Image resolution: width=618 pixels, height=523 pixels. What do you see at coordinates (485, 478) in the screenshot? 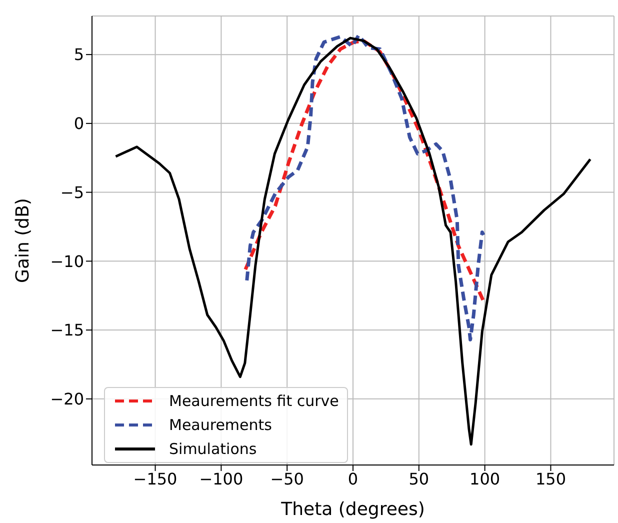
I see `x-tick-label: 100` at bounding box center [485, 478].